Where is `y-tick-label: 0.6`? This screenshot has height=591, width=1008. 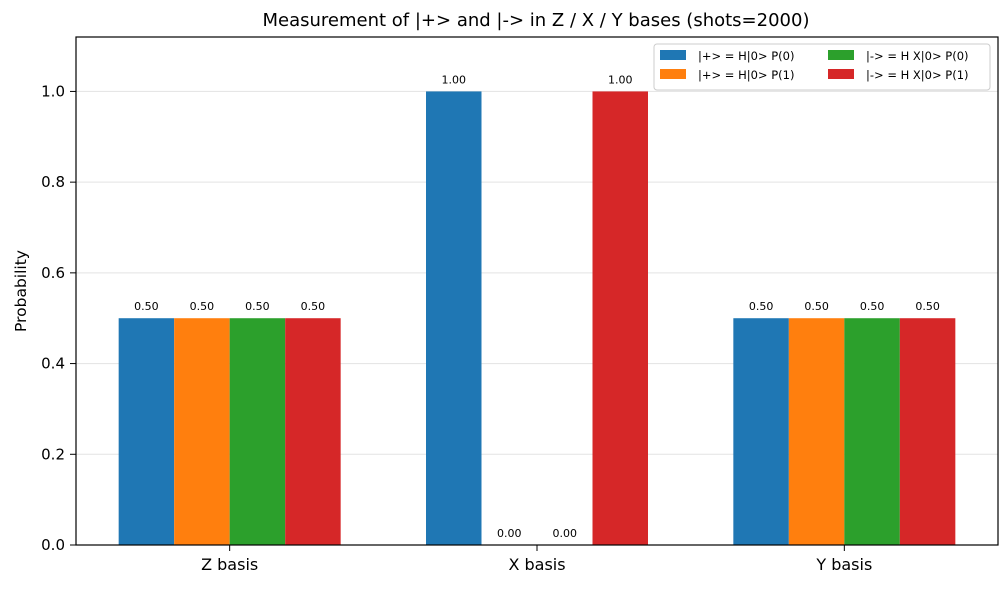 y-tick-label: 0.6 is located at coordinates (53, 273).